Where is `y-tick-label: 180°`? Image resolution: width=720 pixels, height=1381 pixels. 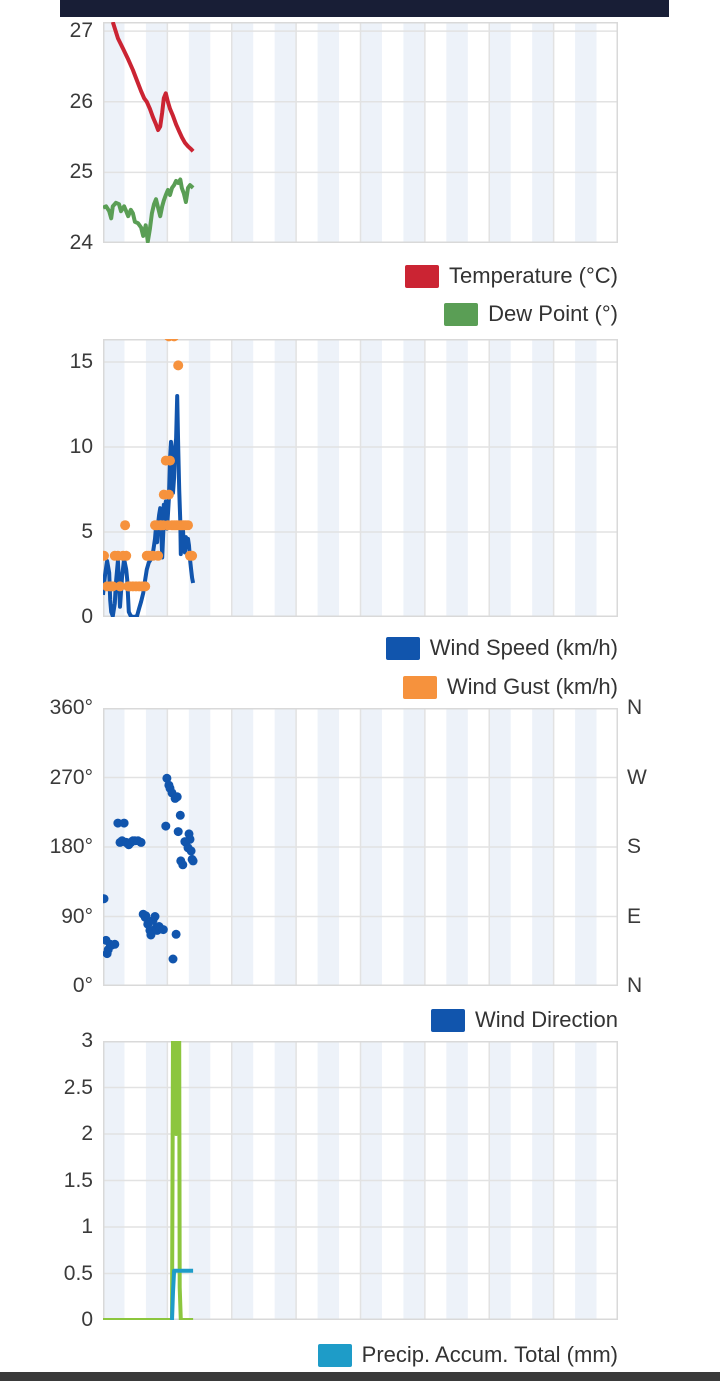 y-tick-label: 180° is located at coordinates (71, 846).